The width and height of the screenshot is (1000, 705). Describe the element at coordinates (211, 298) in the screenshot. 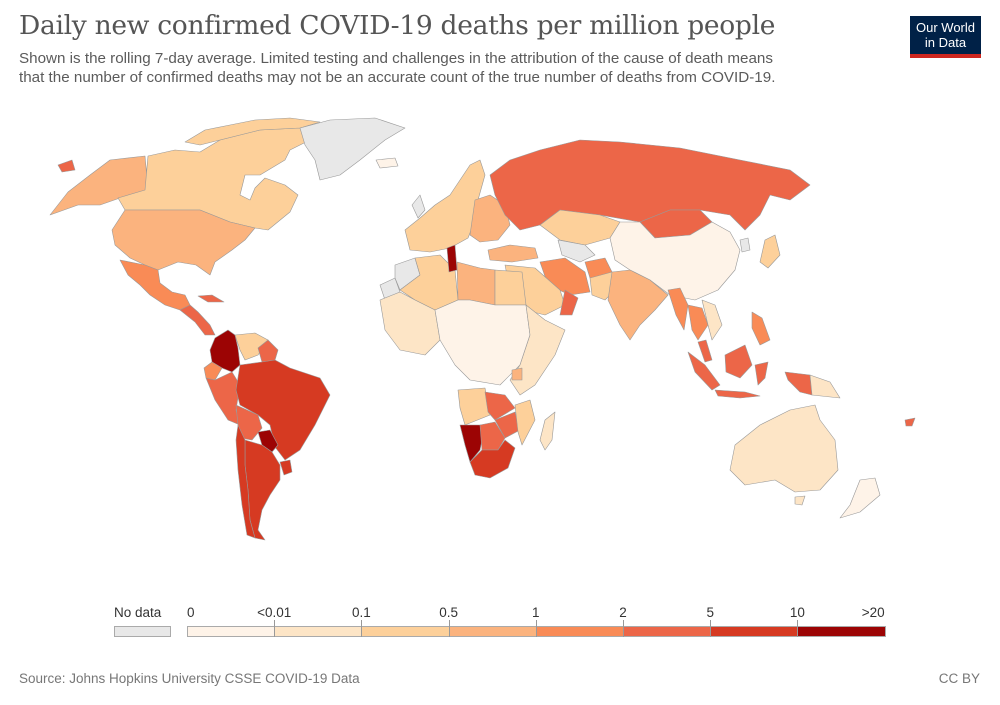

I see `region-cuba` at that location.